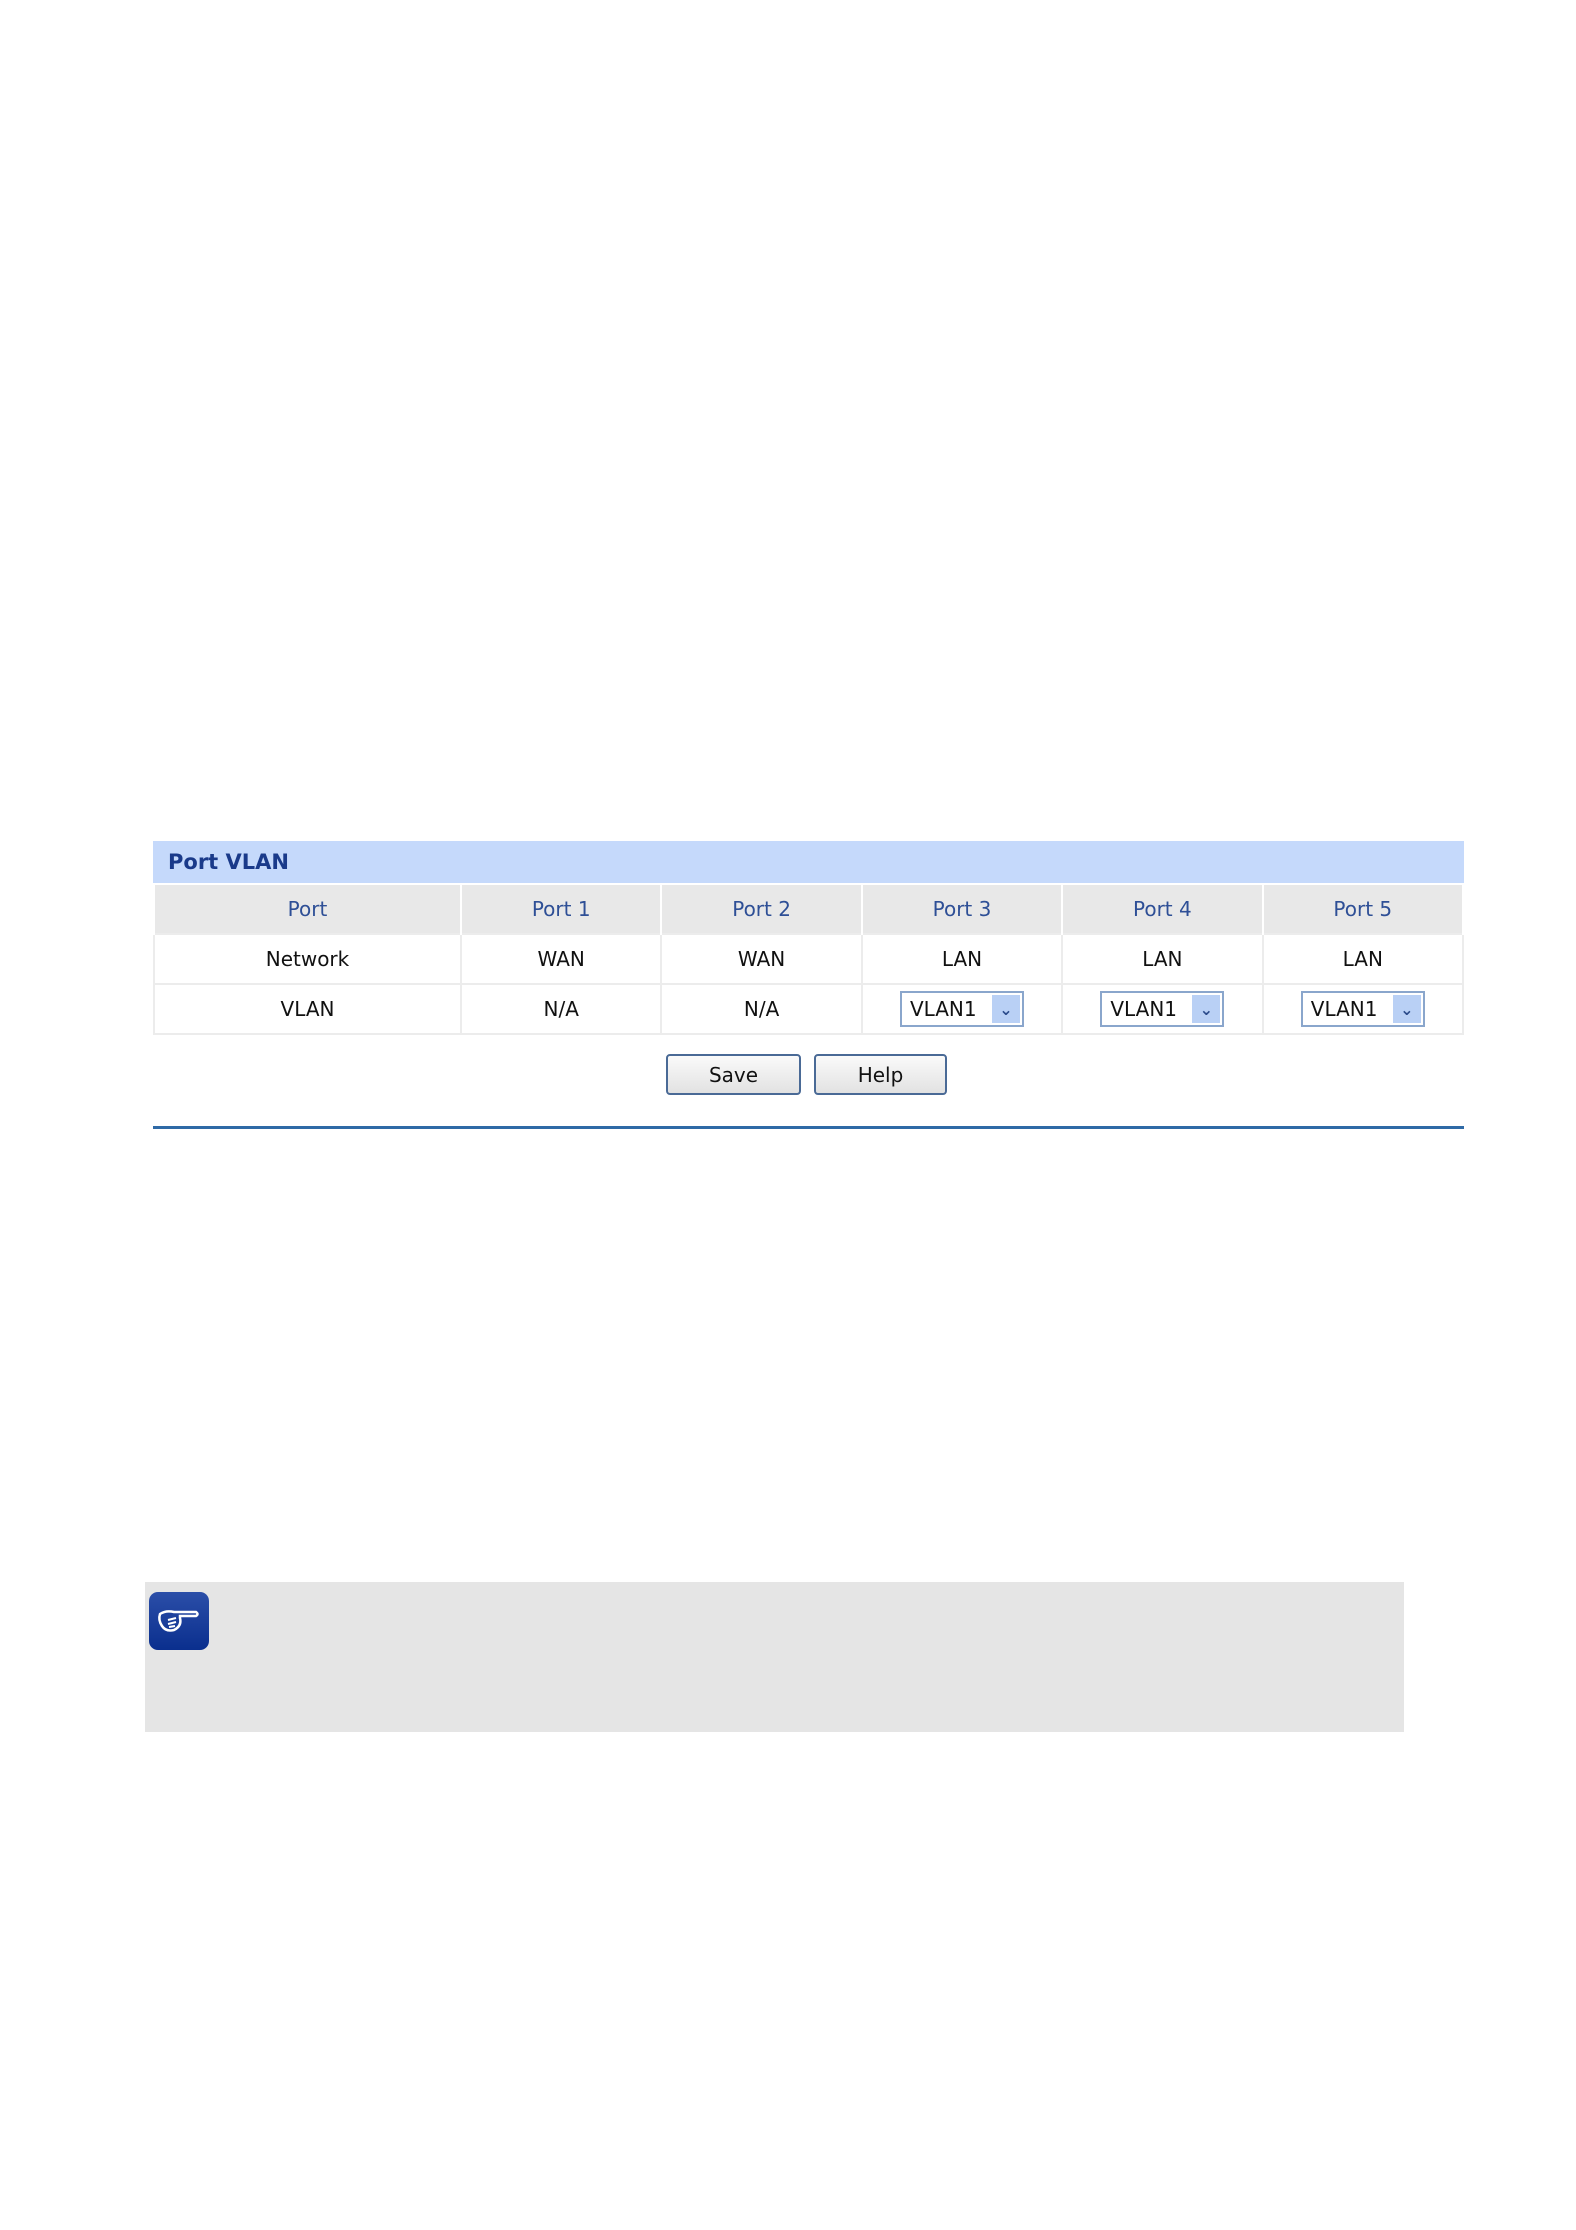 The image size is (1576, 2230). I want to click on header-port-5: Port 5, so click(1363, 908).